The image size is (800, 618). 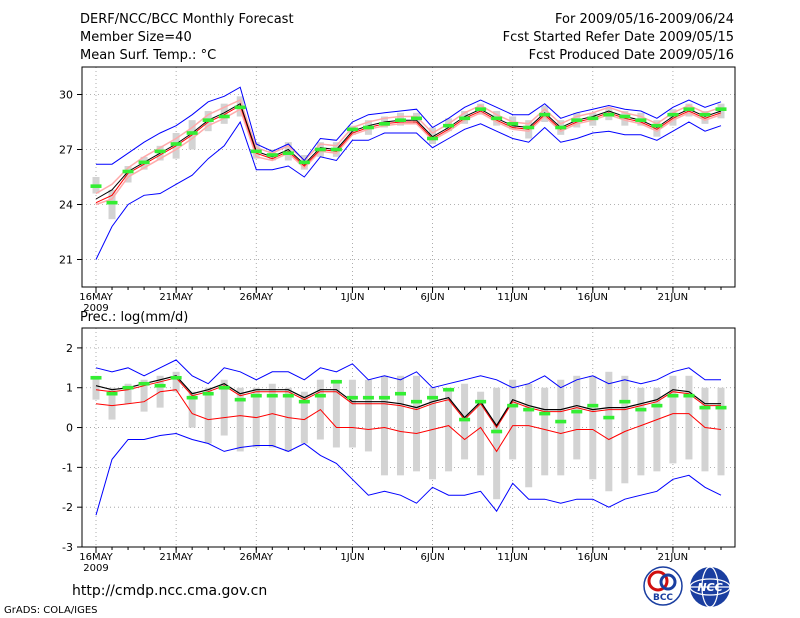 I want to click on p25-line, so click(x=408, y=157).